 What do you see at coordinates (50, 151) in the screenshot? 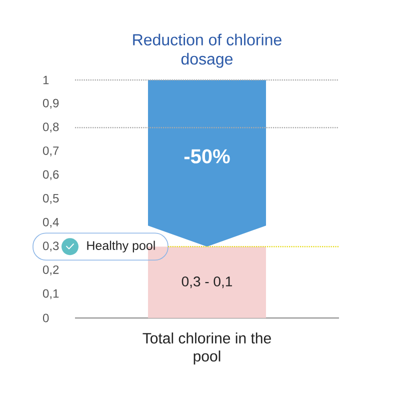
I see `y-tick-label: 0,7` at bounding box center [50, 151].